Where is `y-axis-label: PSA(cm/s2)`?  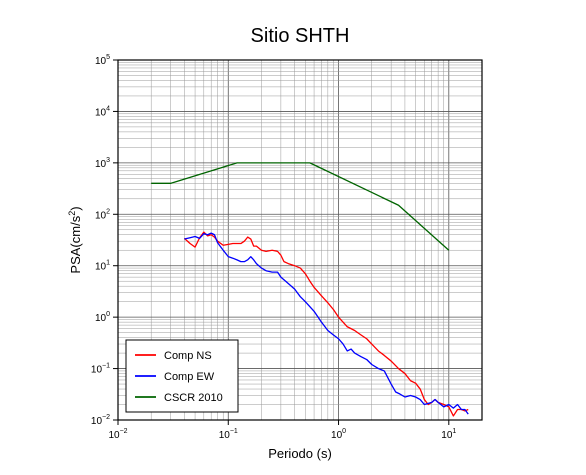 y-axis-label: PSA(cm/s2) is located at coordinates (75, 239).